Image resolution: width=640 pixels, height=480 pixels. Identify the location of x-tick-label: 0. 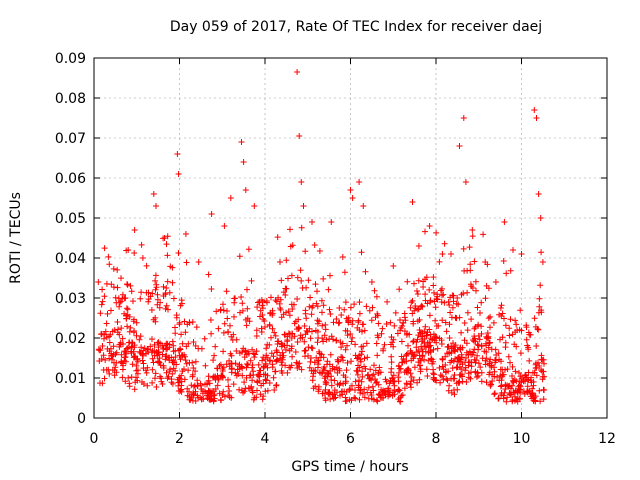
(94, 439).